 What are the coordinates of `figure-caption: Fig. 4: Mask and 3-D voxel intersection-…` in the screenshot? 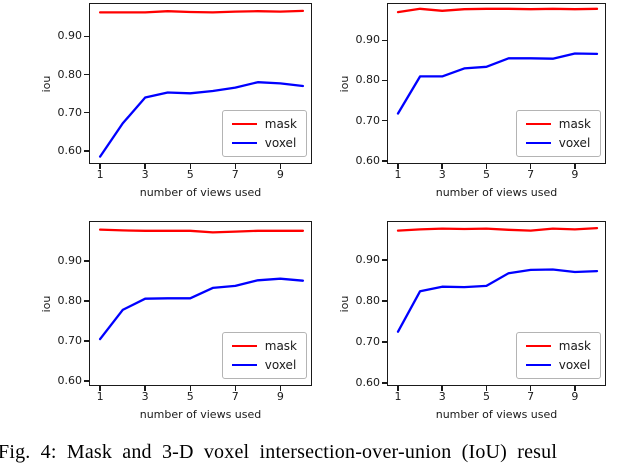 It's located at (279, 452).